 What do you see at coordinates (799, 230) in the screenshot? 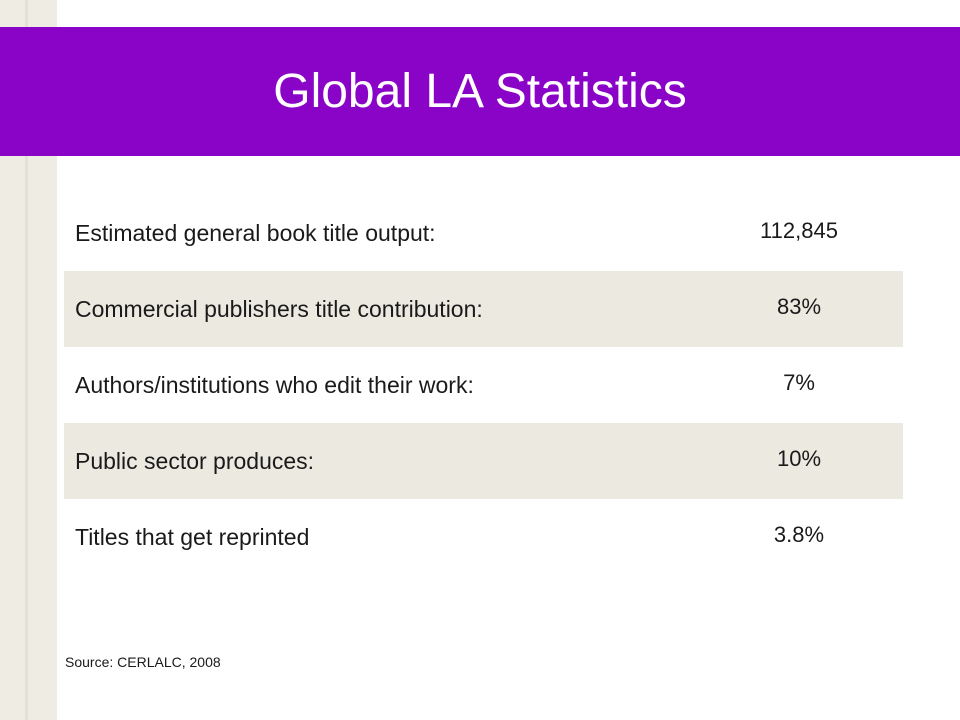
I see `row-value: 112,845` at bounding box center [799, 230].